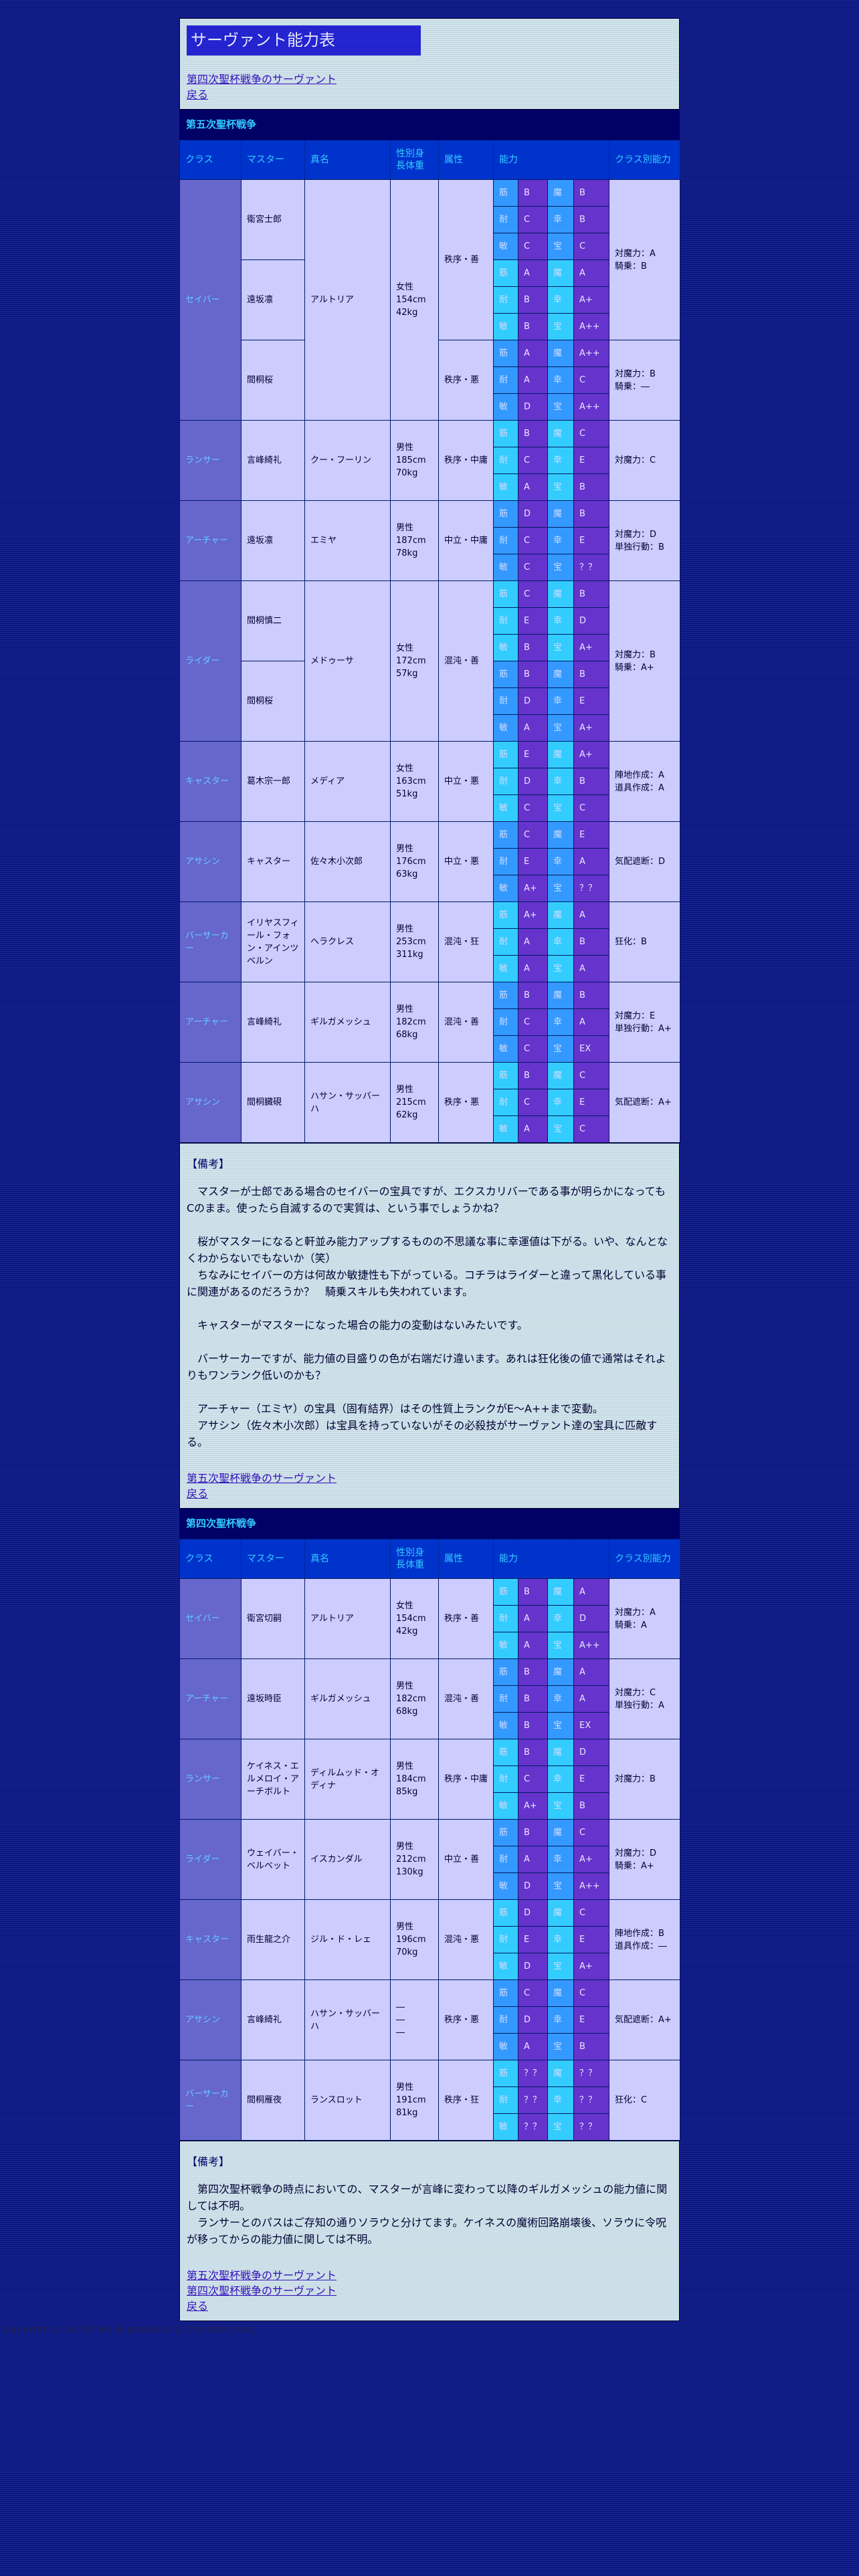  Describe the element at coordinates (415, 1102) in the screenshot. I see `servant-profile: 男性 215cm 62kg` at that location.